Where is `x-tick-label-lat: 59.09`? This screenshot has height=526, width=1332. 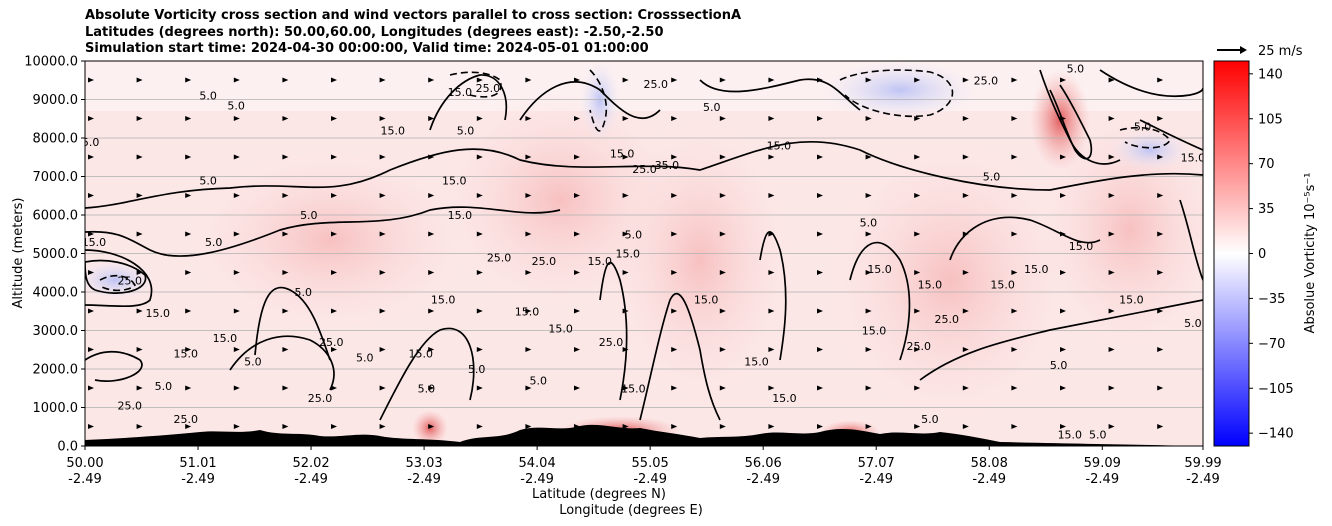 x-tick-label-lat: 59.09 is located at coordinates (1102, 463).